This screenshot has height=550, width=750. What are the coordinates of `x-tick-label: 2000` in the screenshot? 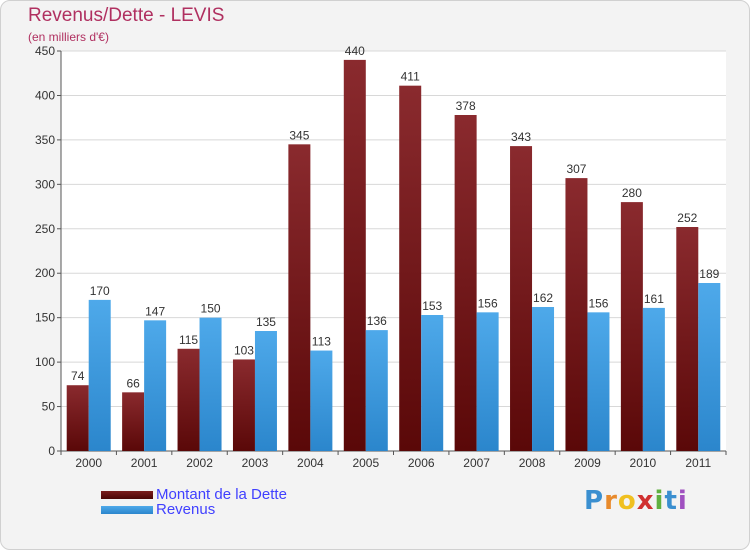 It's located at (88, 463).